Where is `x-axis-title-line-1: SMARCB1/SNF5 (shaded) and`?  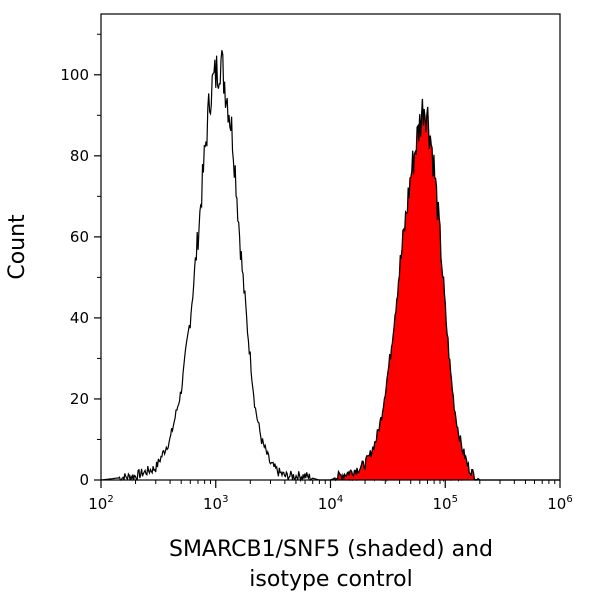
x-axis-title-line-1: SMARCB1/SNF5 (shaded) and is located at coordinates (331, 549).